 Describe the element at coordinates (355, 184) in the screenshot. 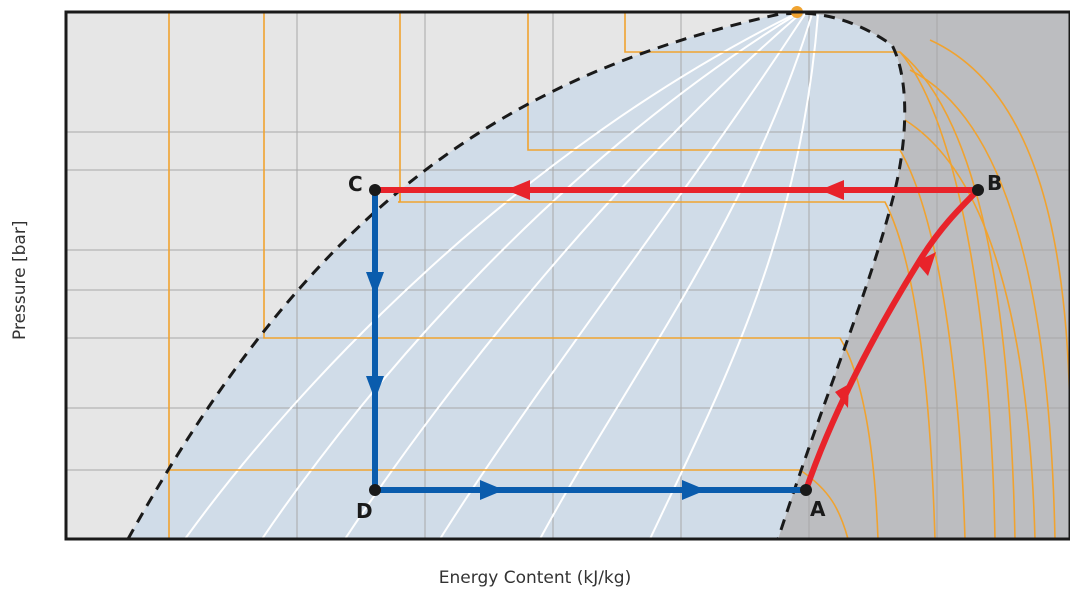

I see `point-c-label: C` at that location.